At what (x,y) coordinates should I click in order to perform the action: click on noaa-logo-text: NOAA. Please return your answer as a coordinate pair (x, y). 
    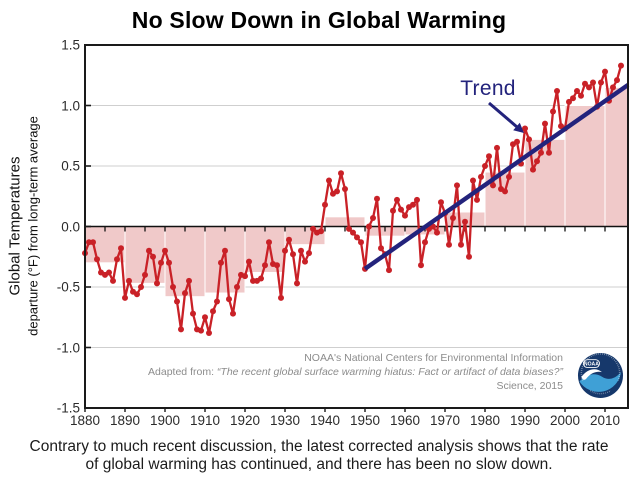
    Looking at the image, I should click on (591, 365).